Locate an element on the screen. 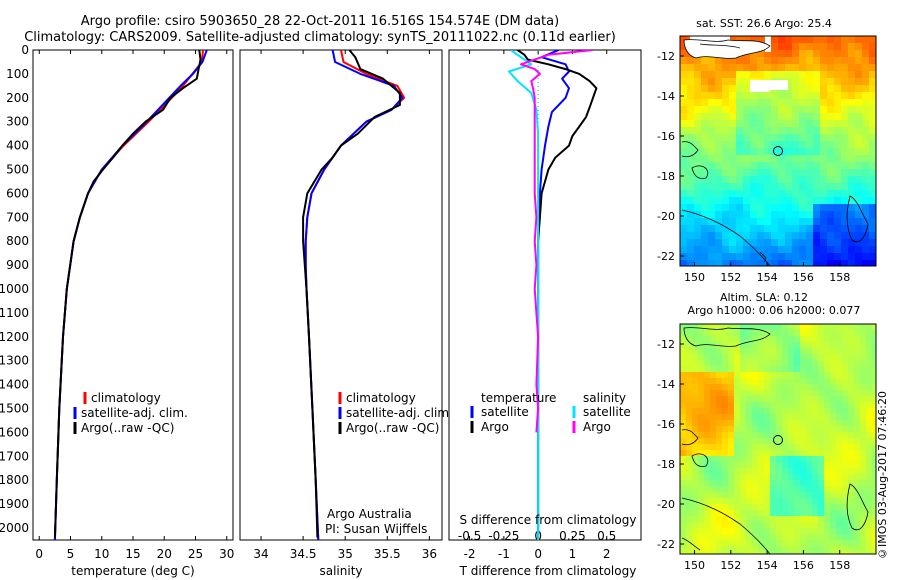 This screenshot has width=900, height=580. depth-tick-label: 1700 is located at coordinates (14, 456).